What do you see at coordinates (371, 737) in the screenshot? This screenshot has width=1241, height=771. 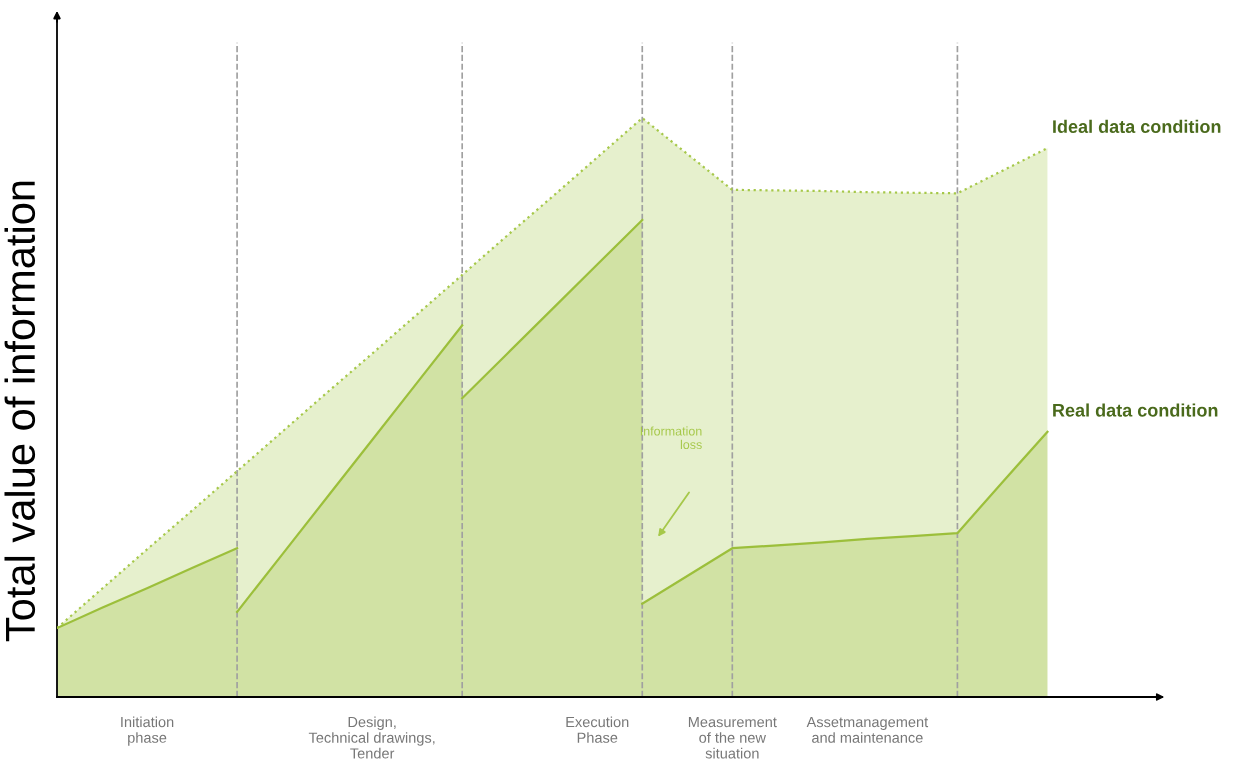 I see `x-tick-label: Design, Technical drawings, Tender` at bounding box center [371, 737].